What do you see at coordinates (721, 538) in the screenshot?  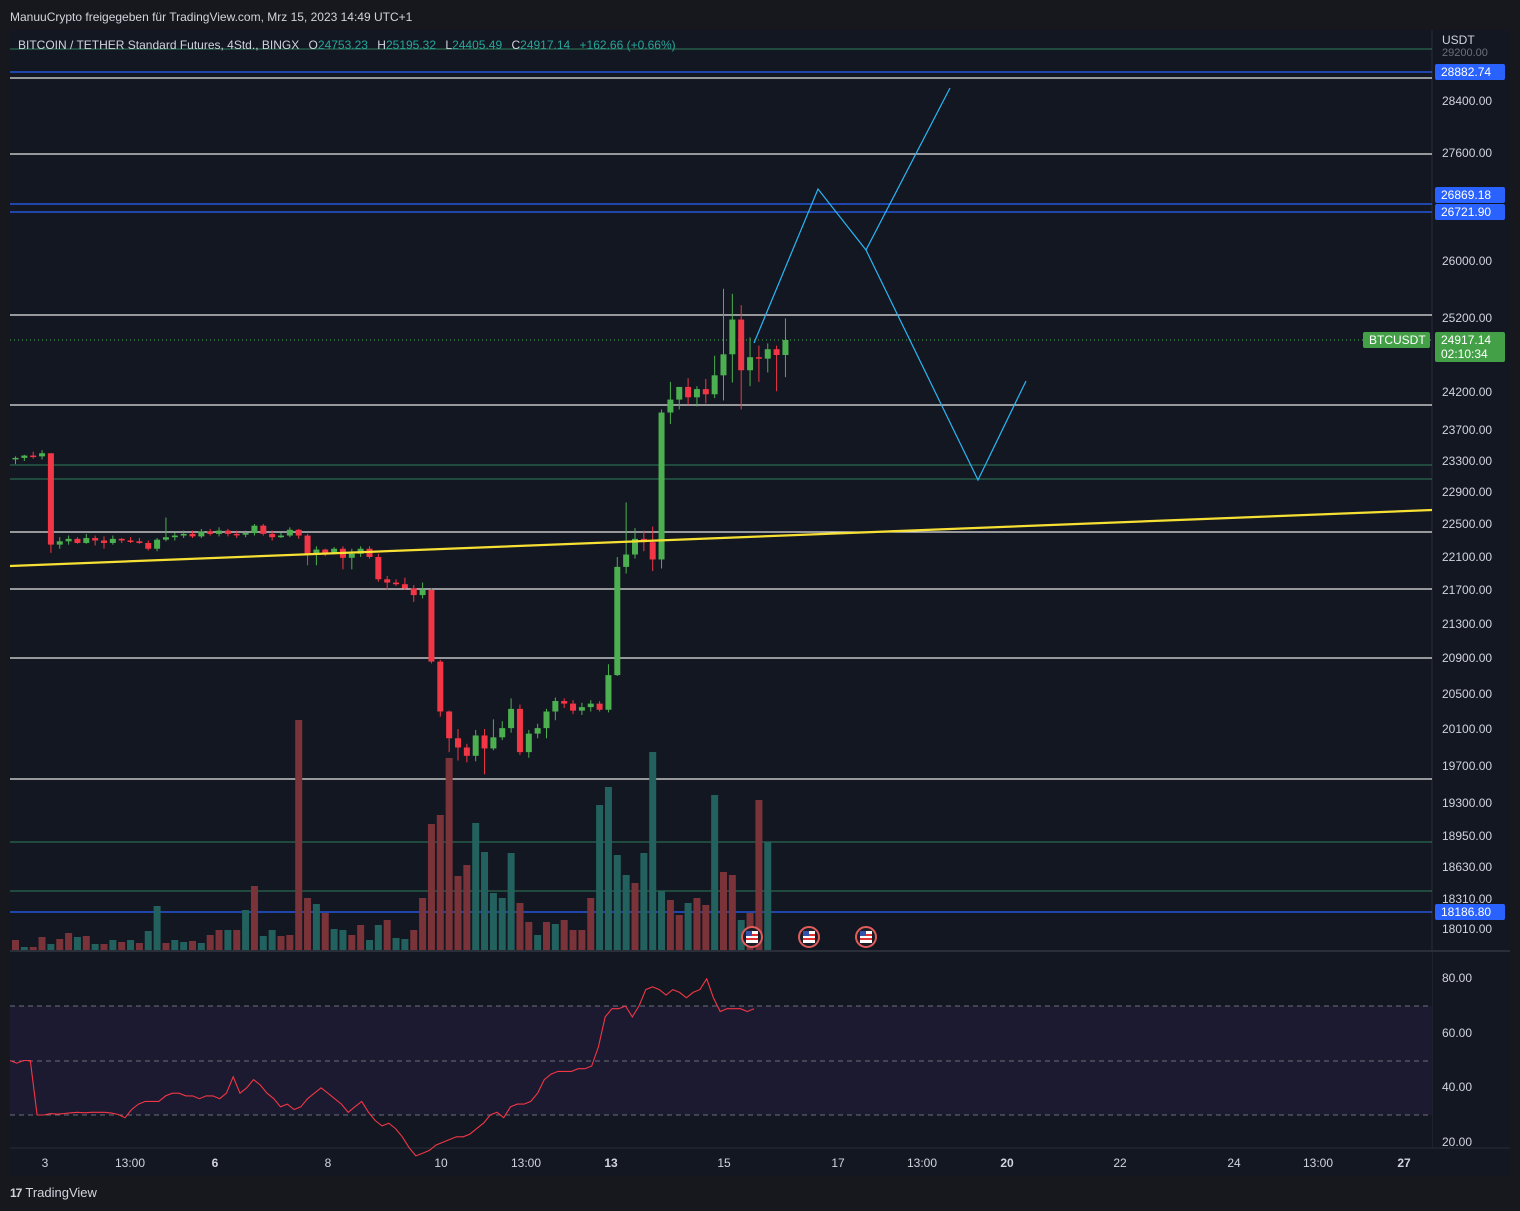 I see `yellow-trendline` at bounding box center [721, 538].